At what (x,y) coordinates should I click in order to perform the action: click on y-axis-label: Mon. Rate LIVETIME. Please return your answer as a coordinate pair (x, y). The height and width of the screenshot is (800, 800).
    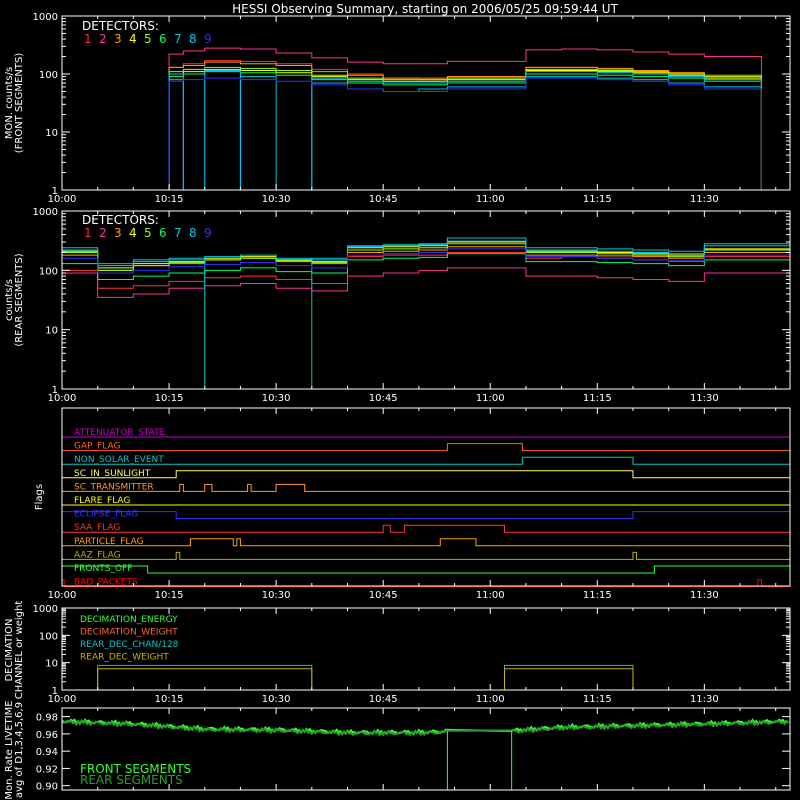
    Looking at the image, I should click on (9, 749).